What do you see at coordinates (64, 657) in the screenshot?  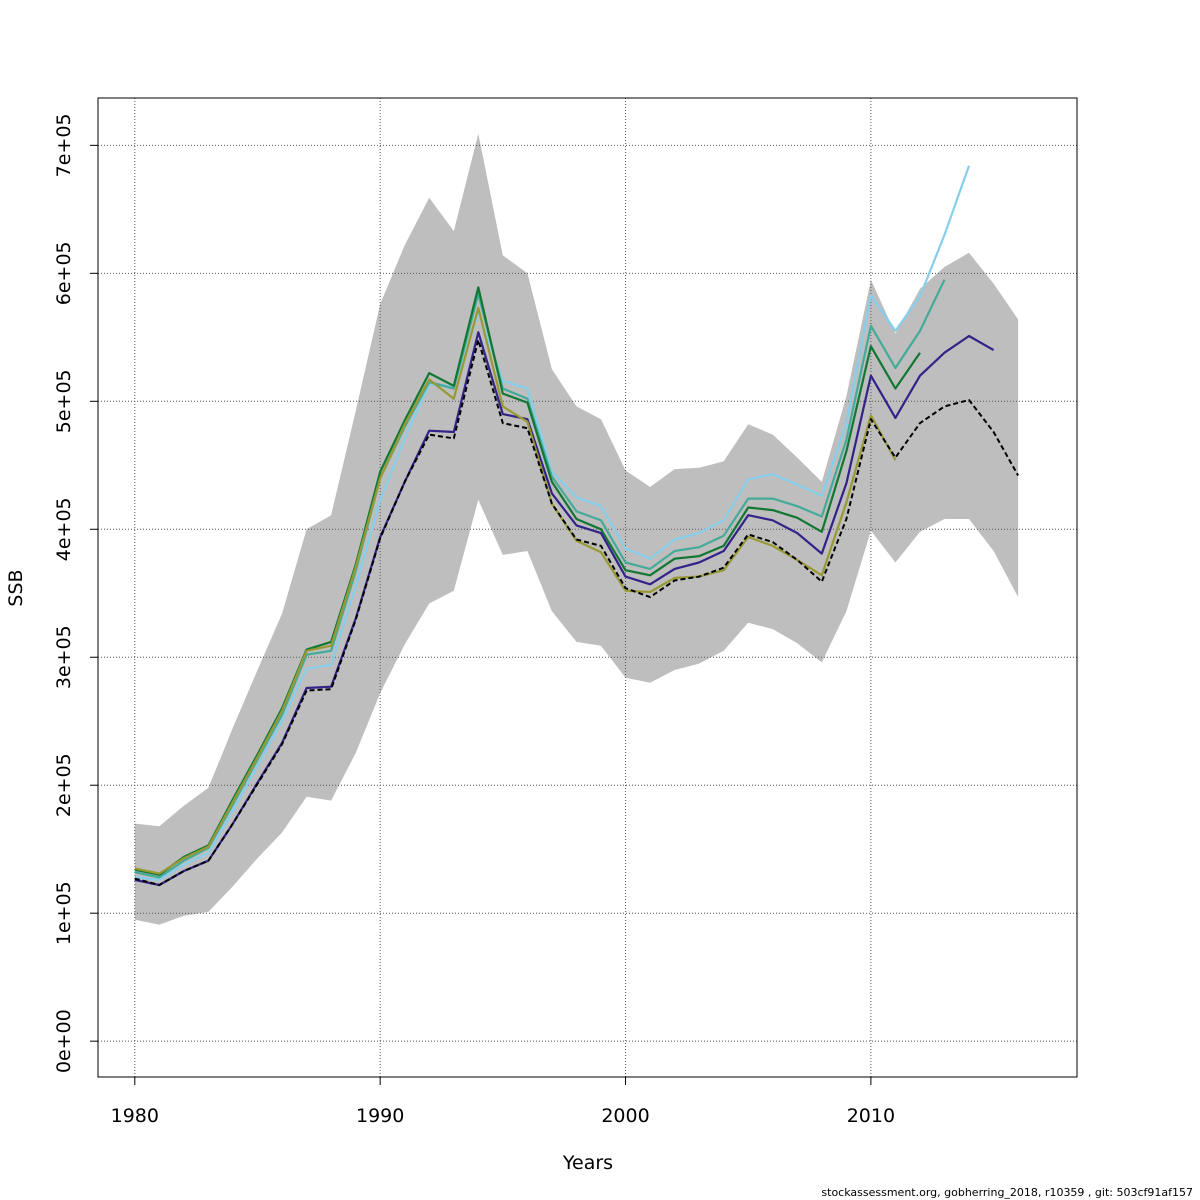 I see `y-tick-label: 3e+05` at bounding box center [64, 657].